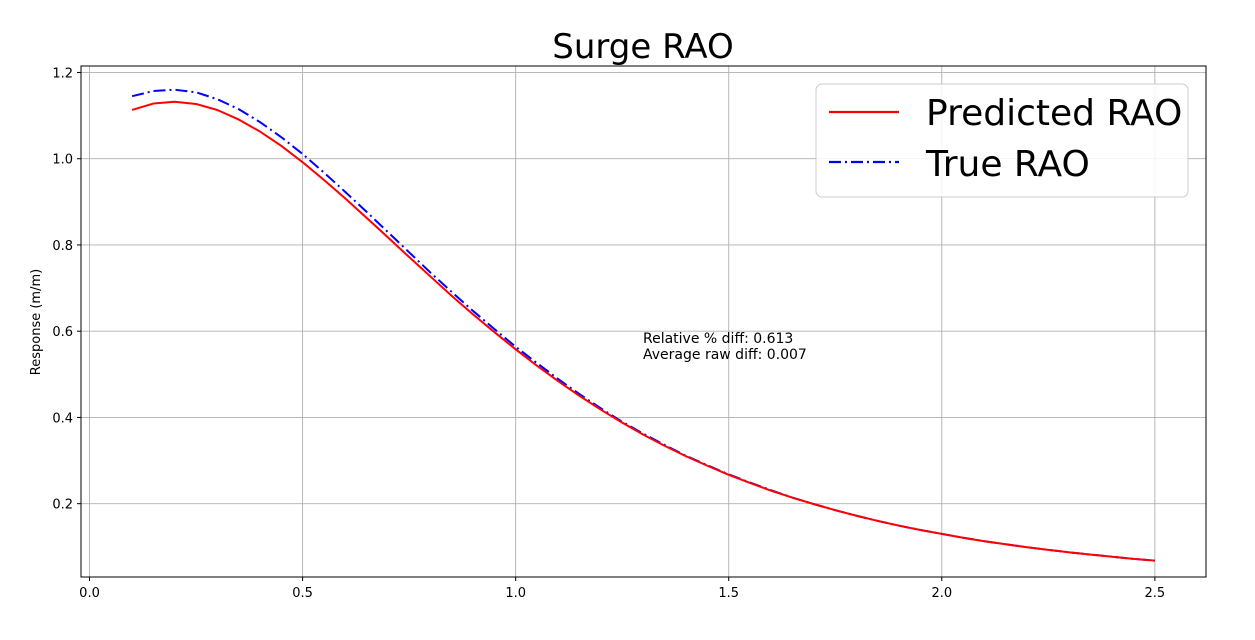 The image size is (1255, 640). I want to click on x-tick-label: 1.5, so click(728, 593).